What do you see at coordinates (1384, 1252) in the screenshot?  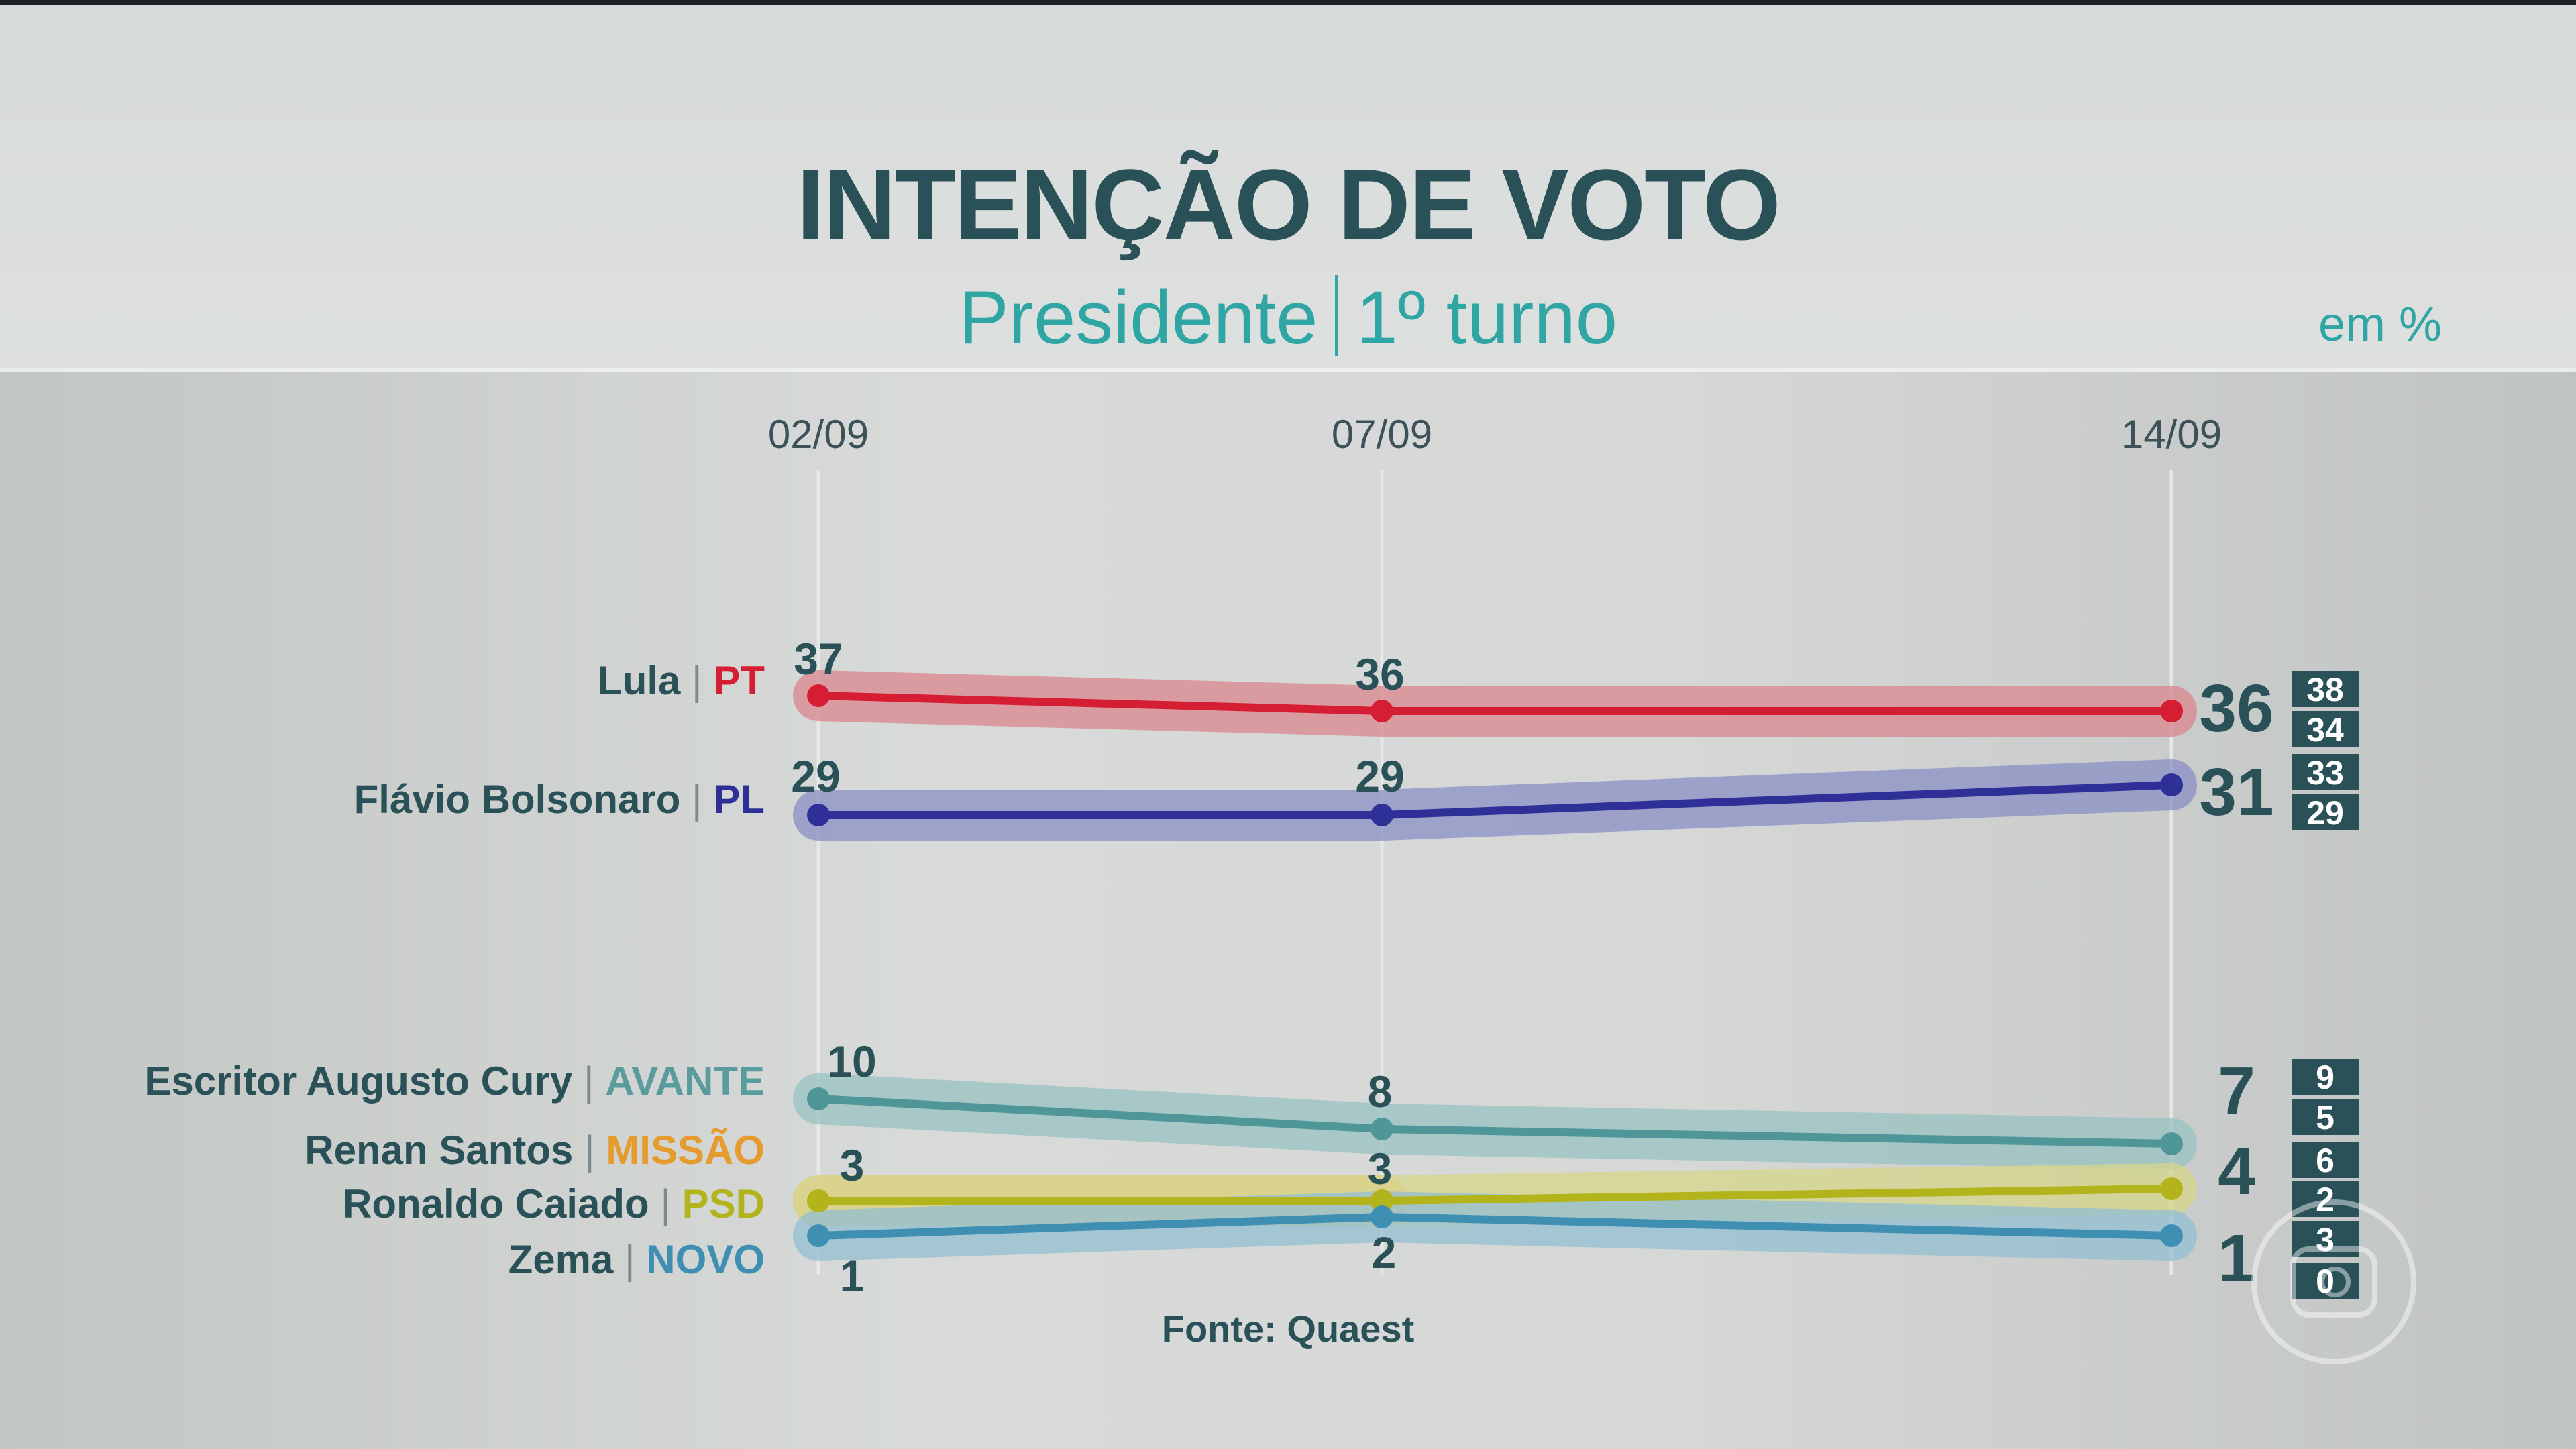 I see `point-label: 2` at bounding box center [1384, 1252].